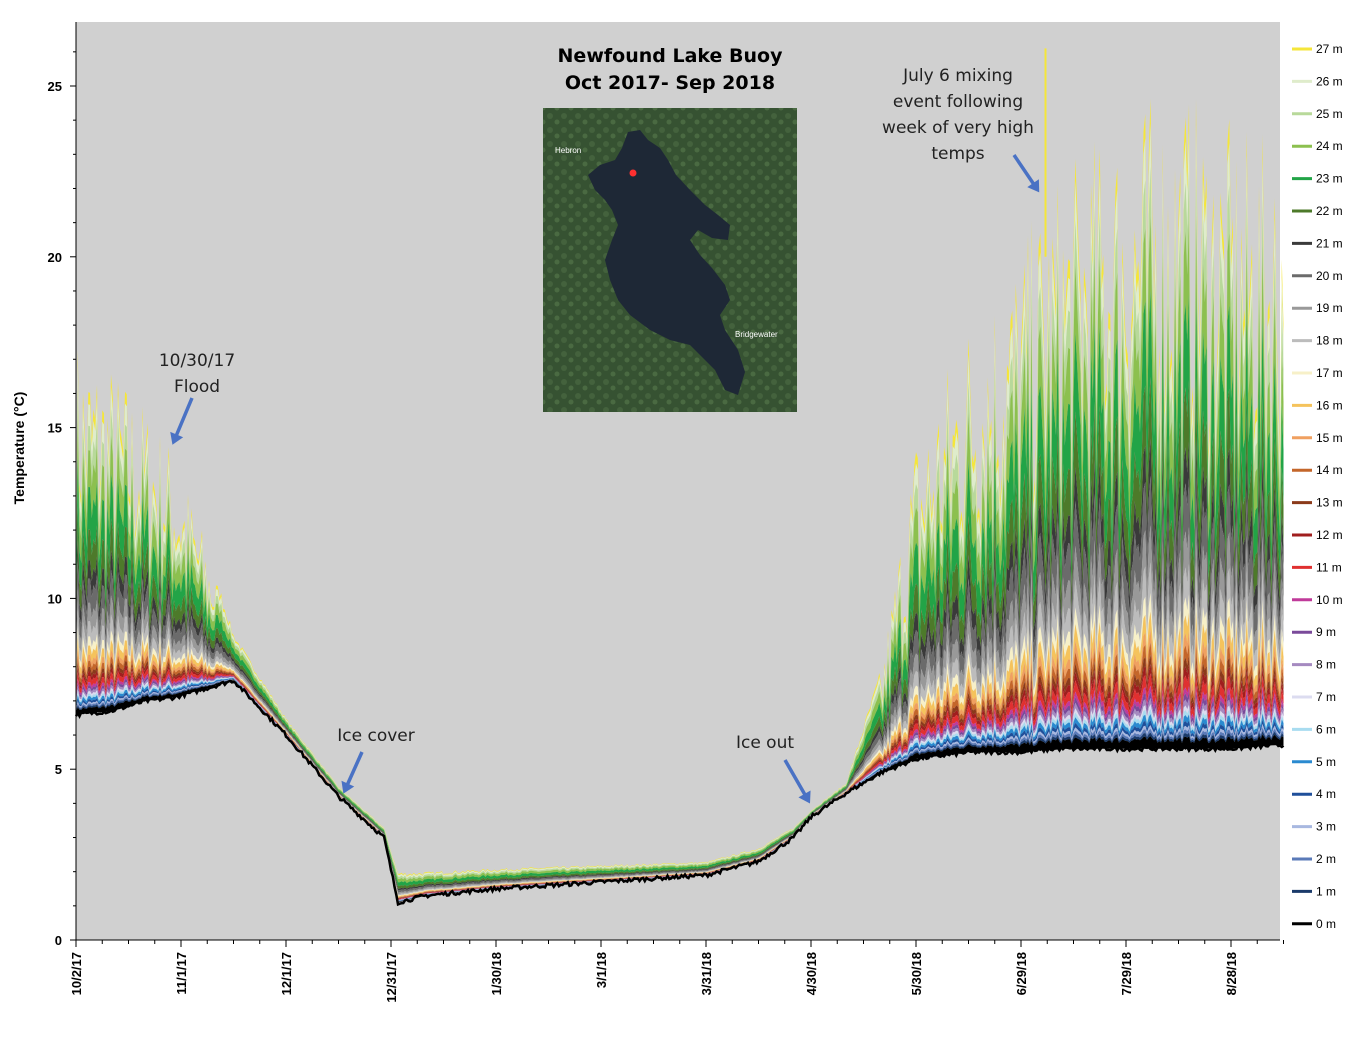  I want to click on legend-label: 5 m, so click(1326, 762).